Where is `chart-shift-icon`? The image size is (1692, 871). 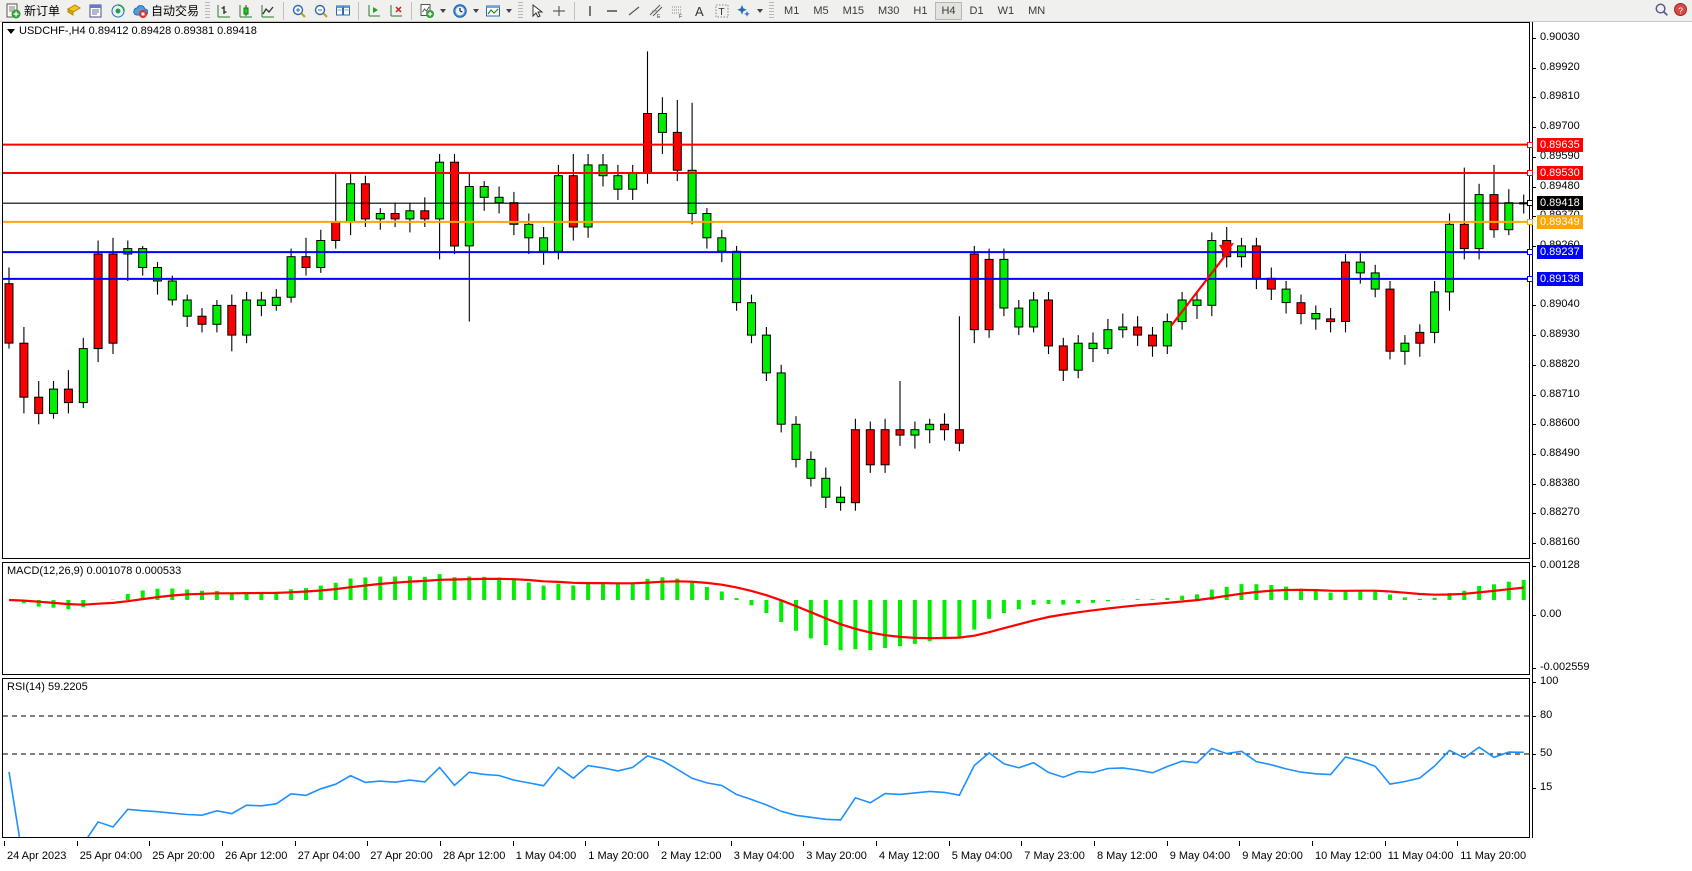 chart-shift-icon is located at coordinates (374, 10).